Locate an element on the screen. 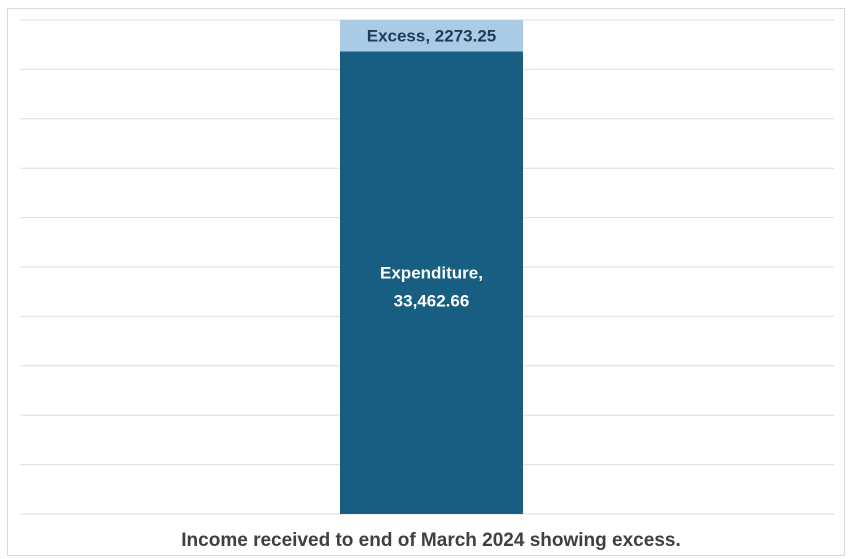  data-label-expenditure: Expenditure, 33,462.66 is located at coordinates (431, 287).